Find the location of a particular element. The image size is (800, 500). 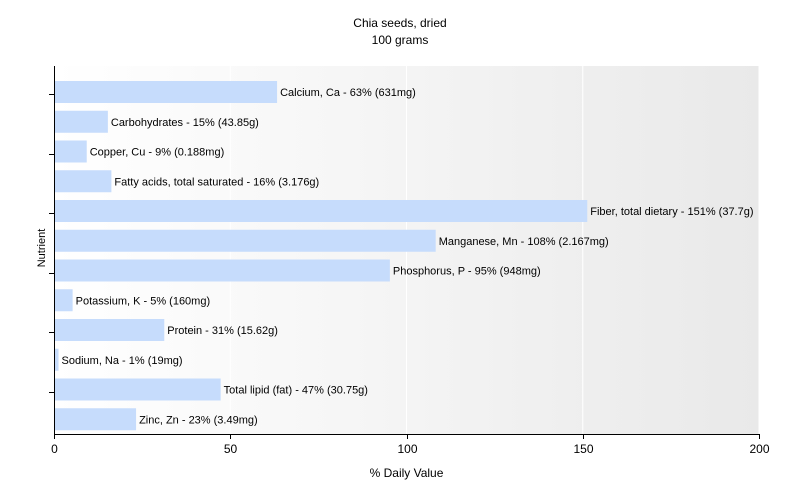

x-tick-label: 0 is located at coordinates (54, 449).